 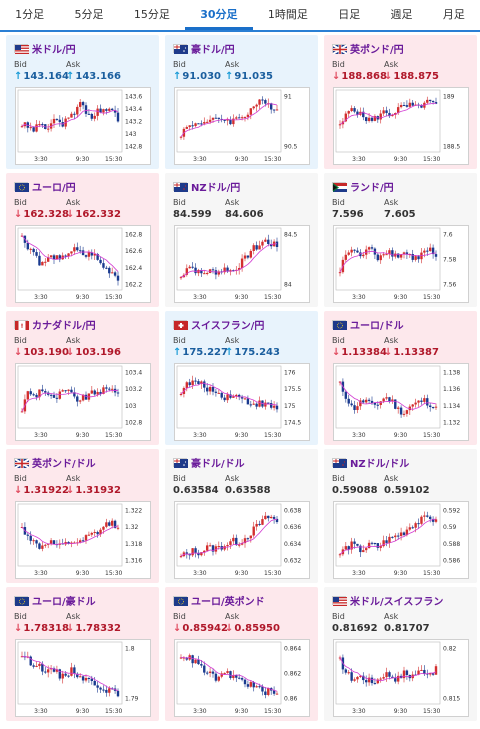 What do you see at coordinates (219, 600) in the screenshot?
I see `currency-pair-link: ユーロ/英ポンド` at bounding box center [219, 600].